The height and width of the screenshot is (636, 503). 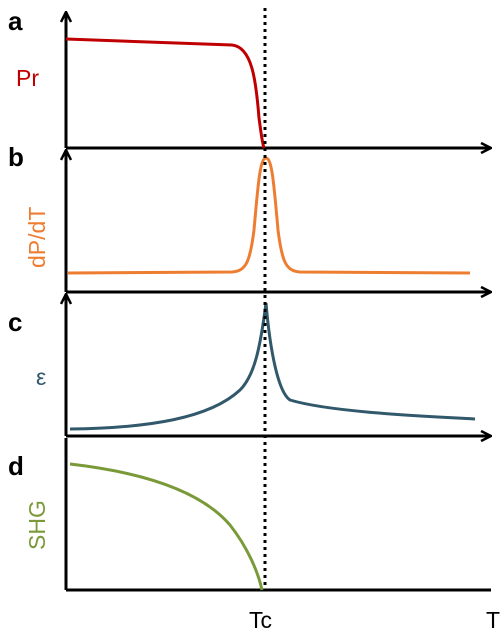 I want to click on panel-a-ylabel: Pr, so click(x=27, y=78).